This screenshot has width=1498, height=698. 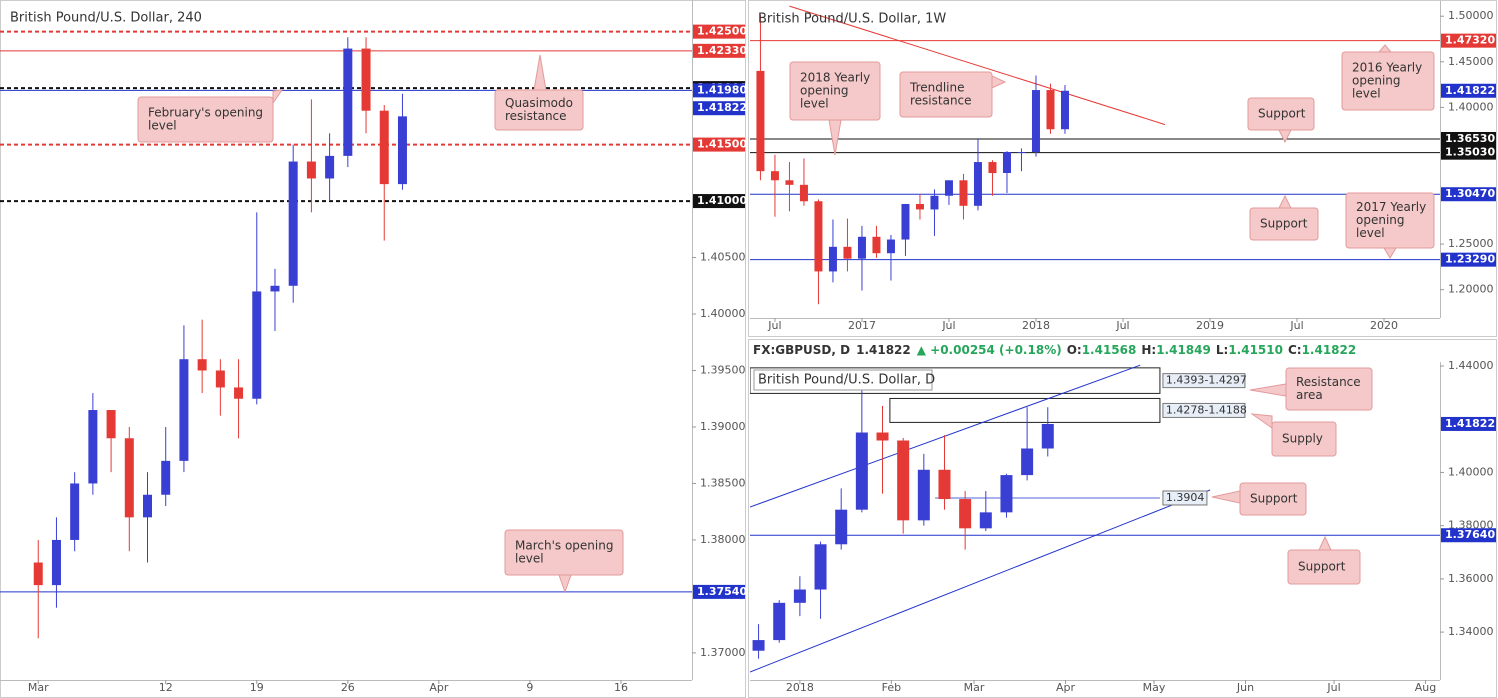 What do you see at coordinates (1295, 350) in the screenshot?
I see `quote-field: C:` at bounding box center [1295, 350].